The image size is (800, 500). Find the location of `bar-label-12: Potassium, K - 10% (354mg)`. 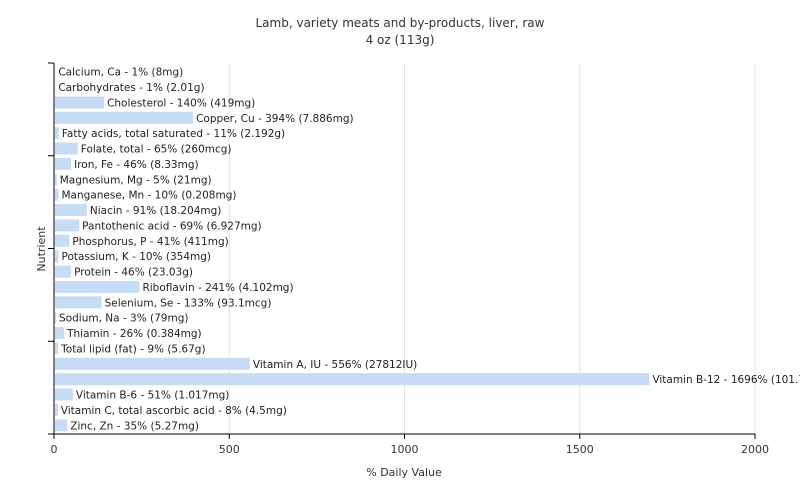

bar-label-12: Potassium, K - 10% (354mg) is located at coordinates (137, 257).